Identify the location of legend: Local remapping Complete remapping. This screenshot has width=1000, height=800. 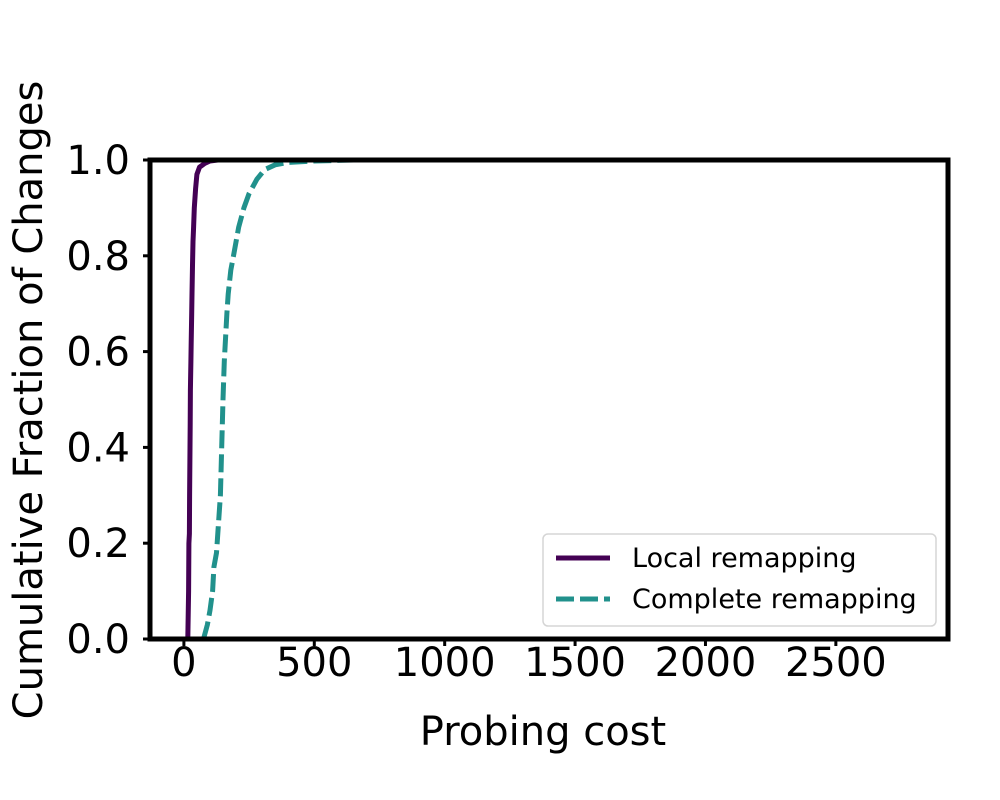
(739, 580).